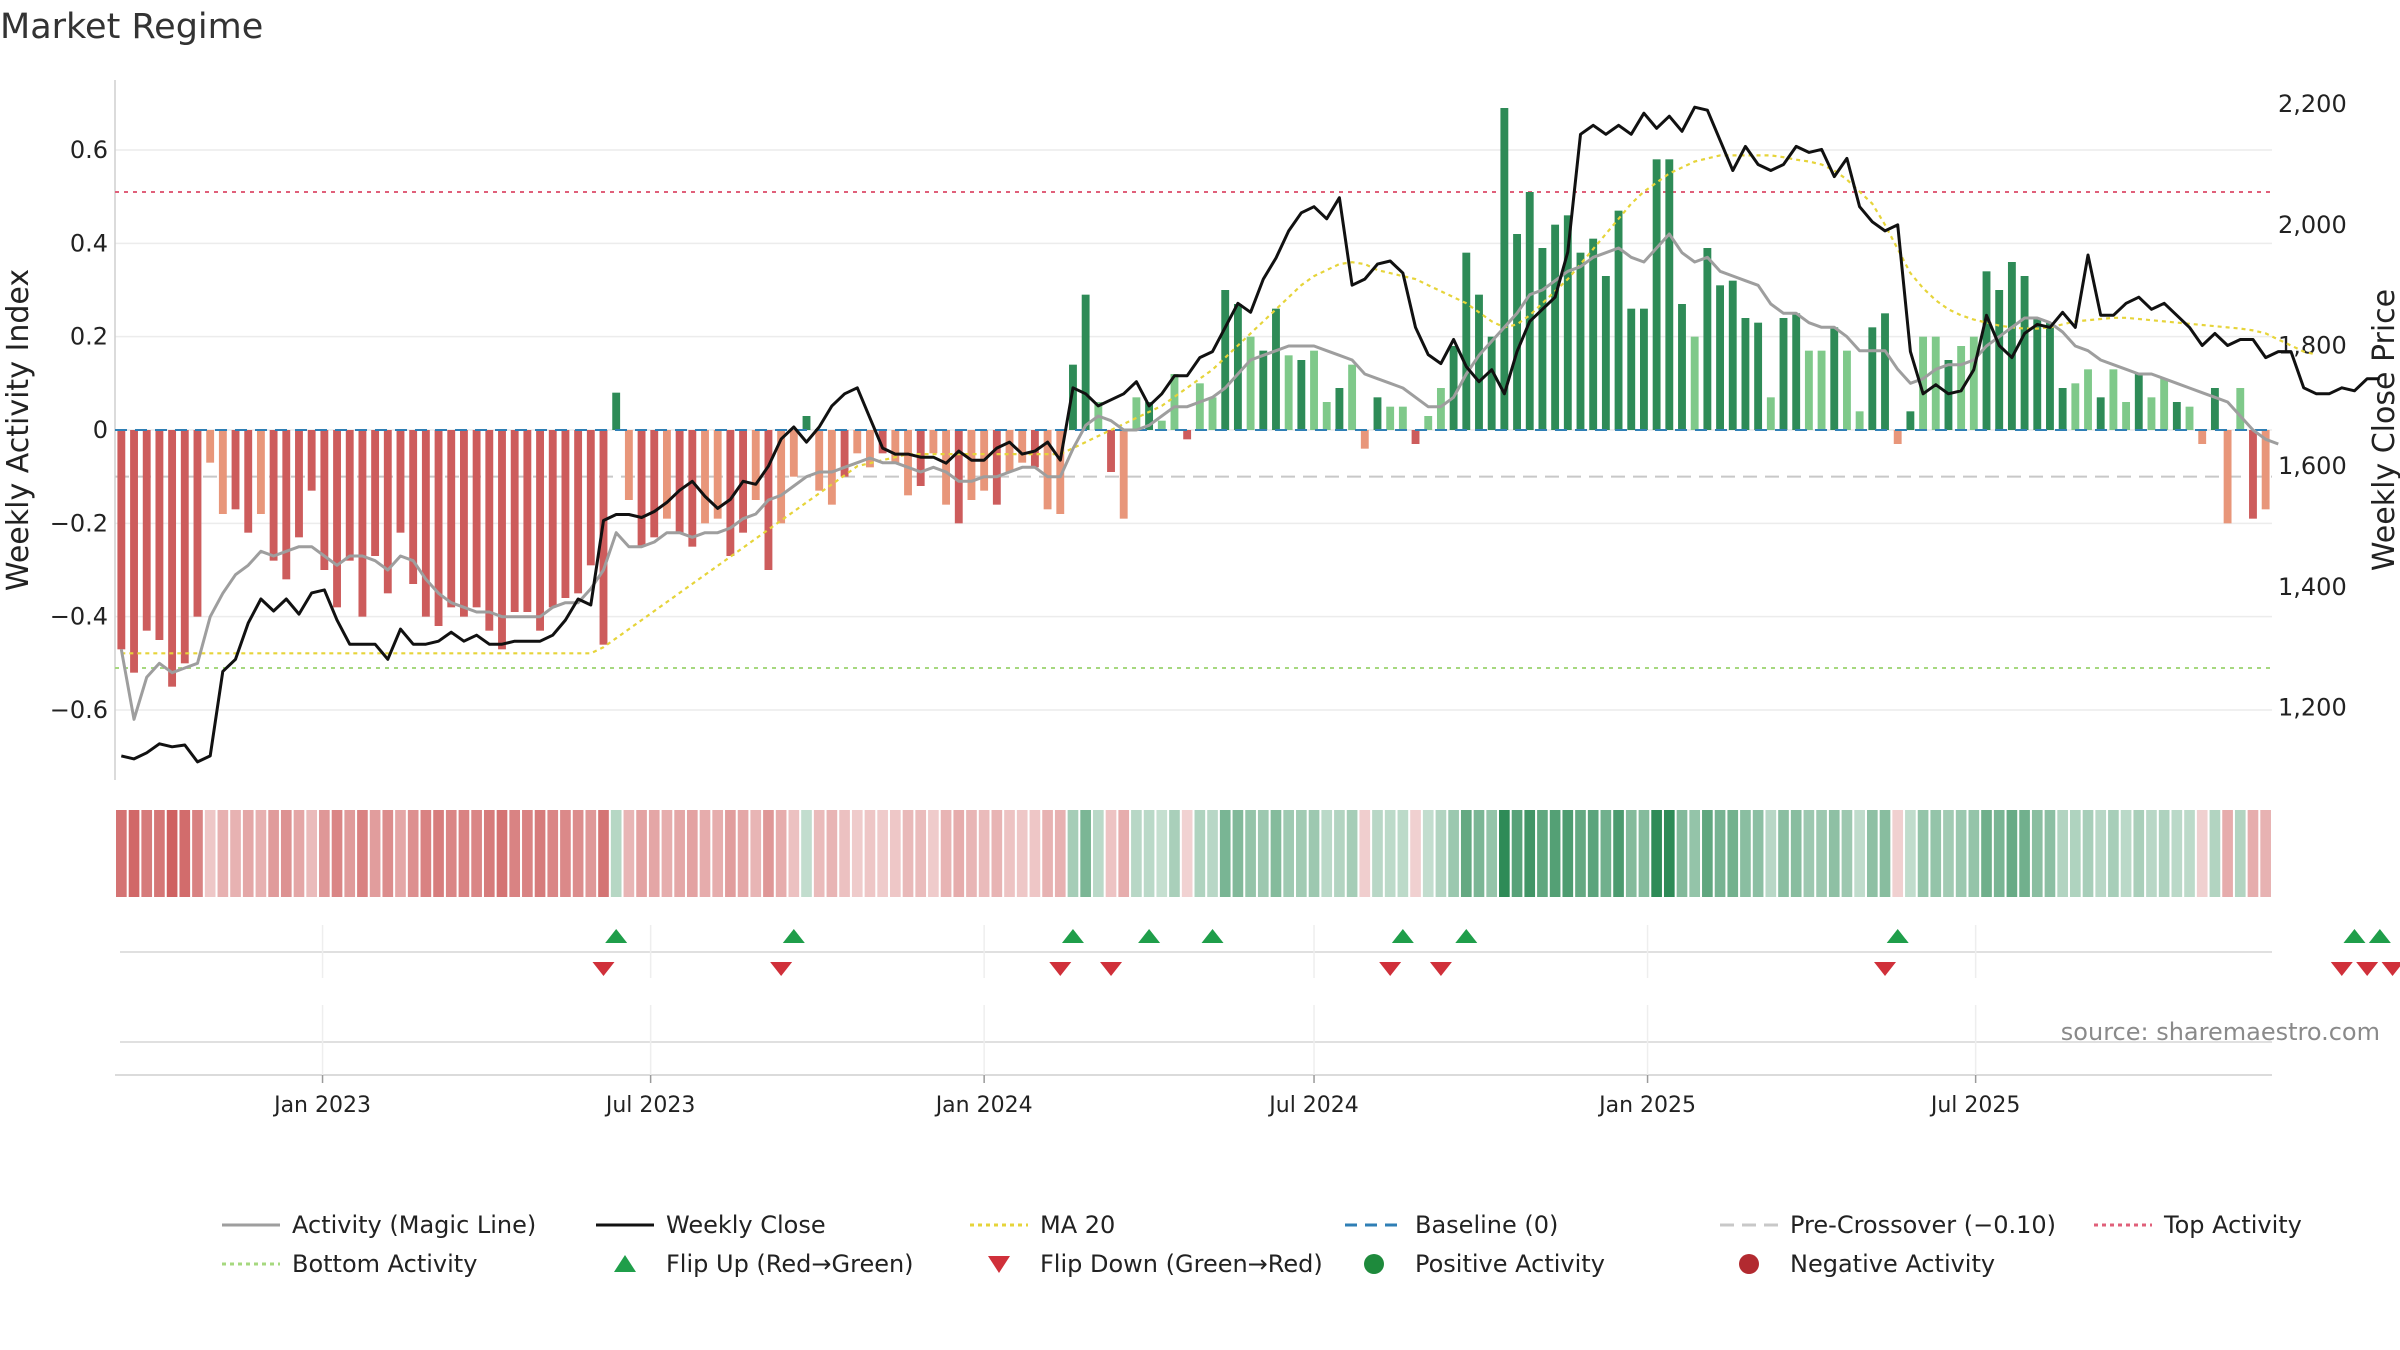 The height and width of the screenshot is (1350, 2400). What do you see at coordinates (1077, 1225) in the screenshot?
I see `legend-label: MA 20` at bounding box center [1077, 1225].